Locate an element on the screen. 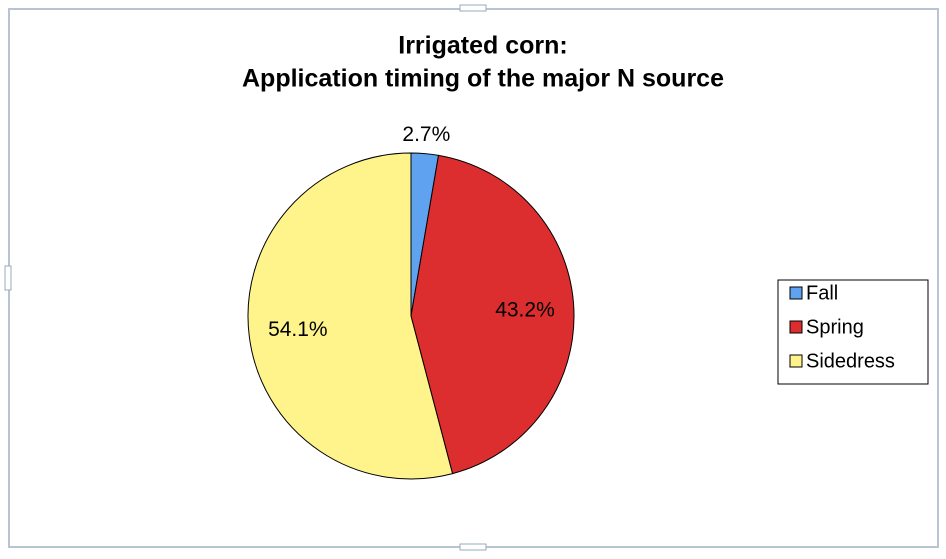  legend-label: Sidedress is located at coordinates (850, 361).